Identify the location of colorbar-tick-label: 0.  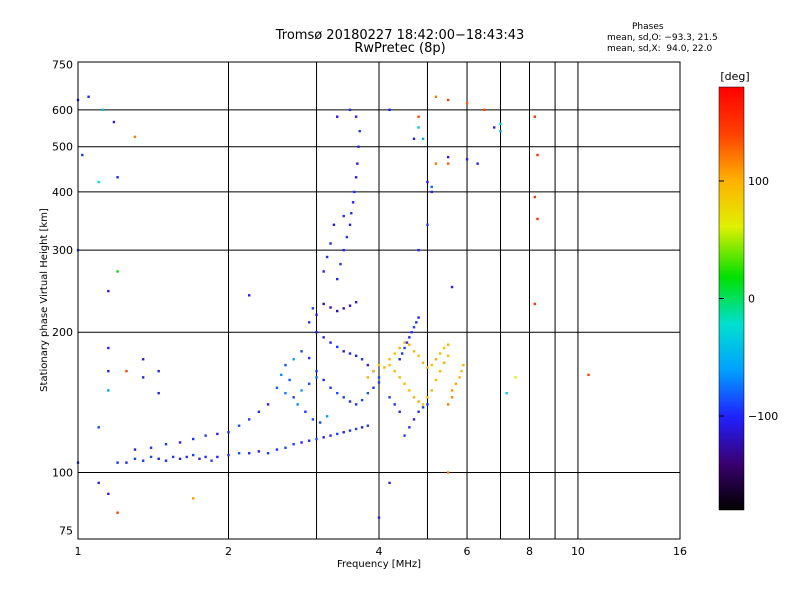
(751, 299).